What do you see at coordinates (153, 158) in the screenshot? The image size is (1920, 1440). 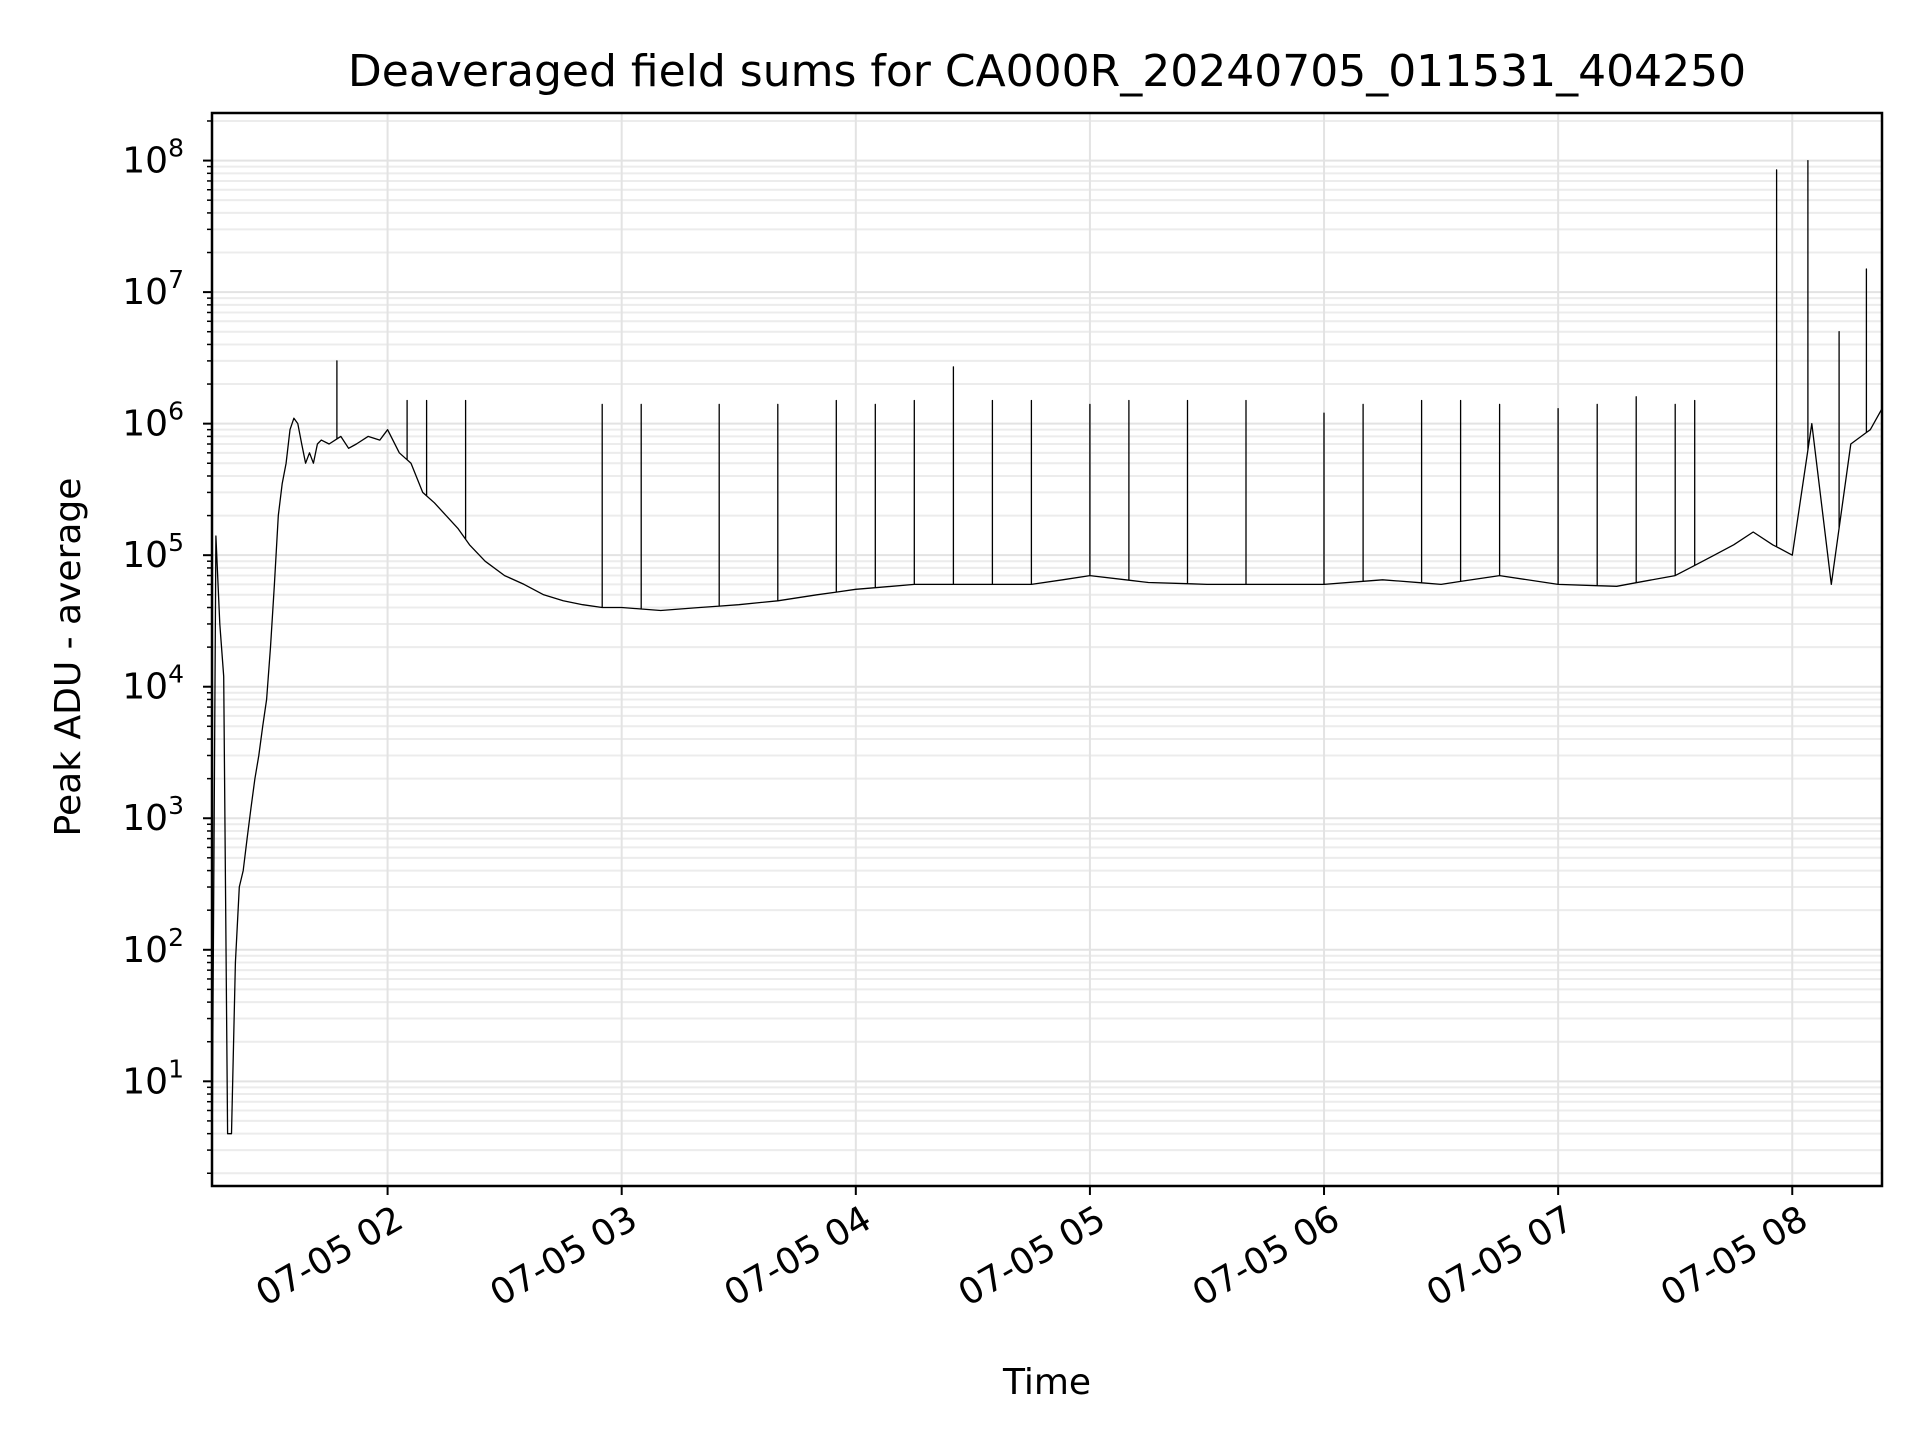 I see `y-tick-label: 10⁸` at bounding box center [153, 158].